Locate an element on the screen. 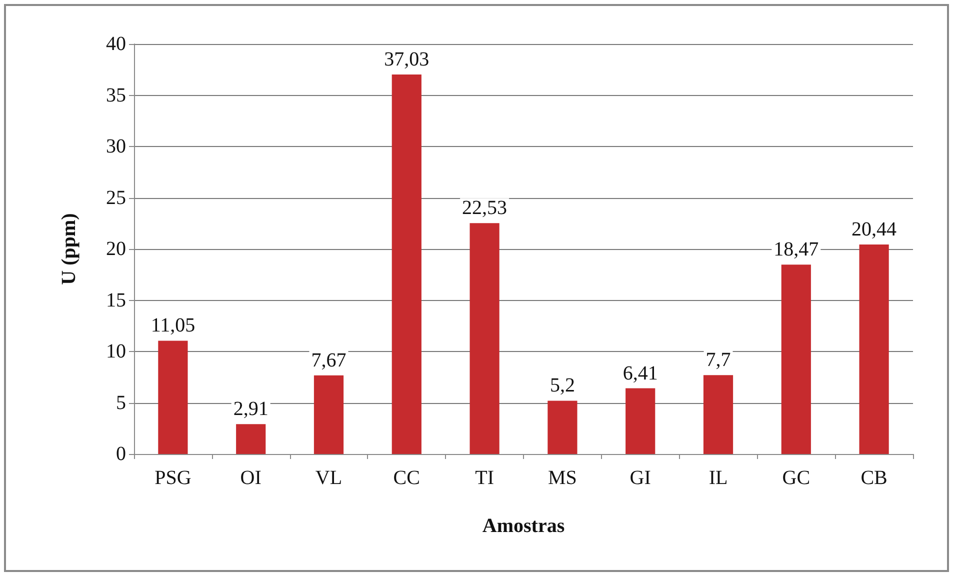  x-axis-title: Amostras is located at coordinates (523, 526).